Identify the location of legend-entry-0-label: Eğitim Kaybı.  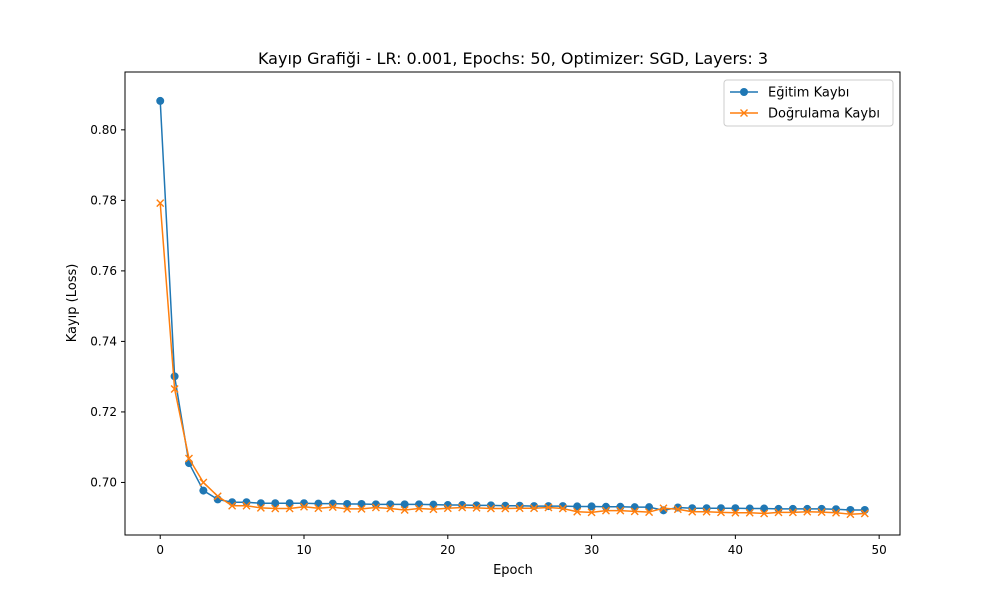
(808, 93).